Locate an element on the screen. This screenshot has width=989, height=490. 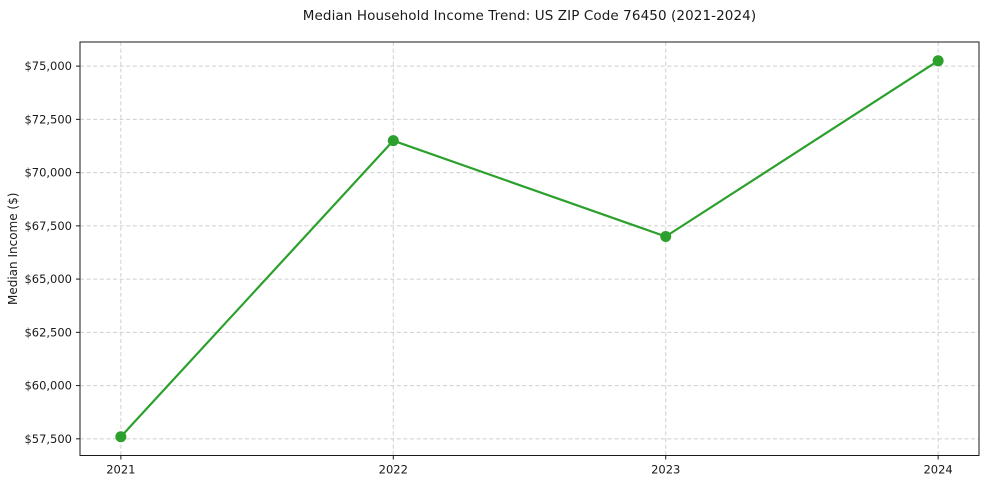
x-tick-label: 2021 is located at coordinates (120, 470).